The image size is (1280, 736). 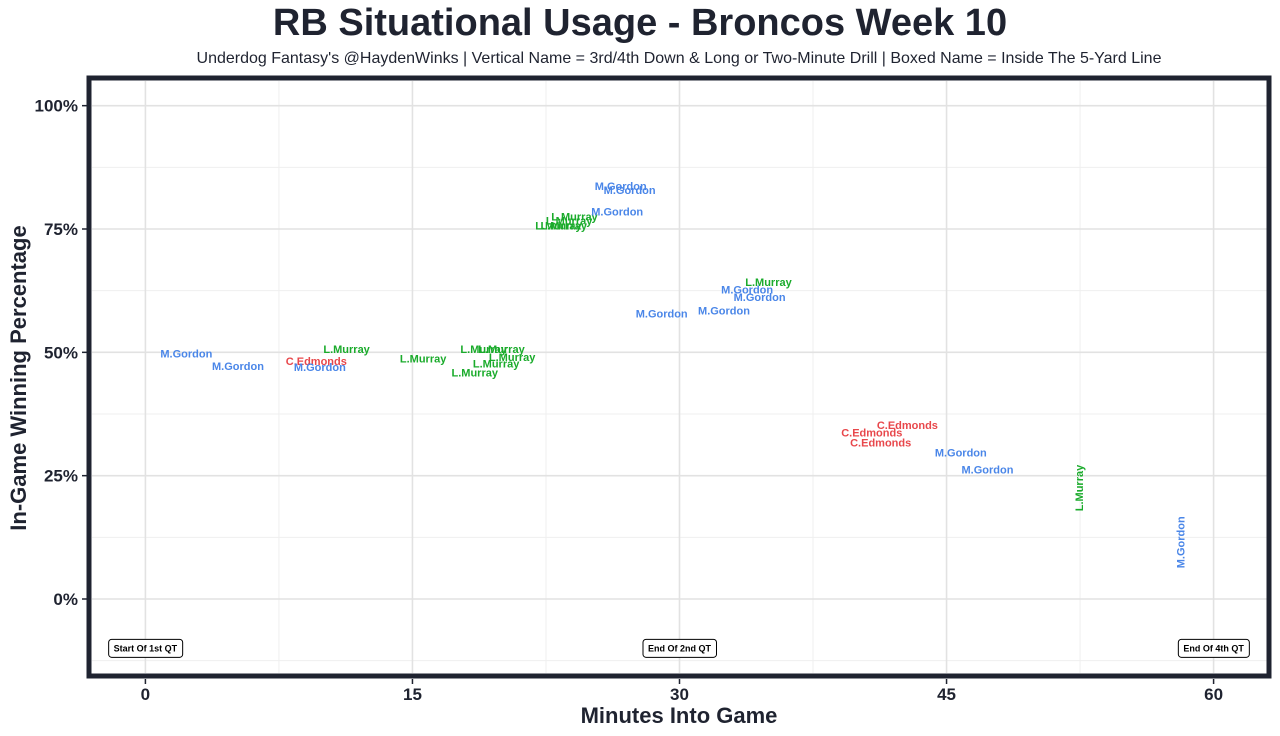 I want to click on x-tick-label: 45, so click(x=946, y=694).